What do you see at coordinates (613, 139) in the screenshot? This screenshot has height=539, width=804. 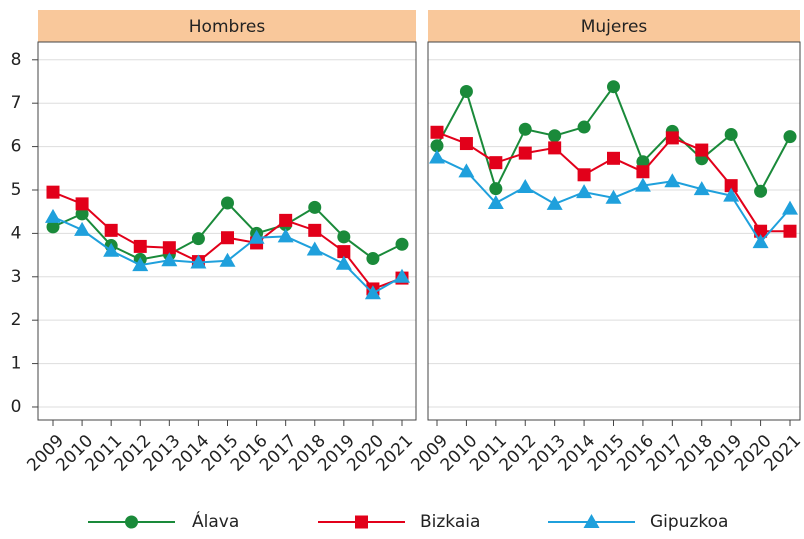 I see `line` at bounding box center [613, 139].